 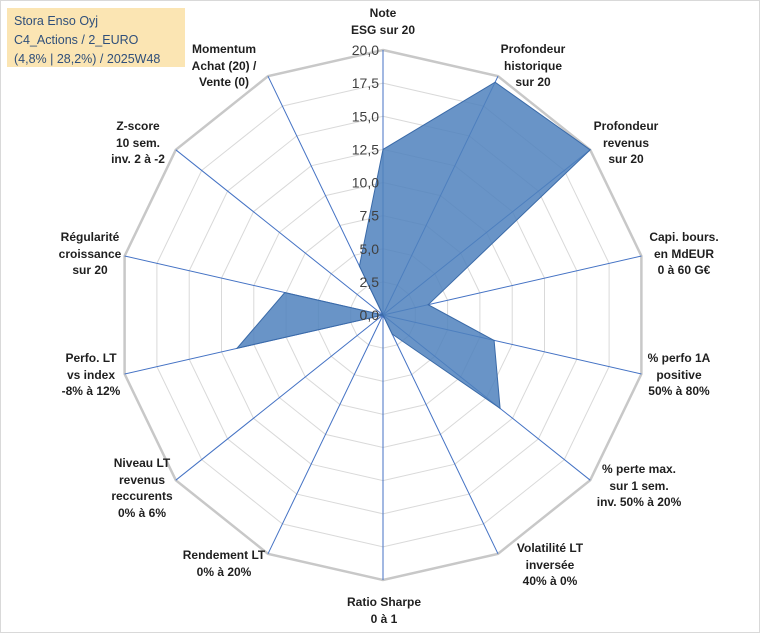 I want to click on axis-label-regularite: Régularité croissance sur 20, so click(x=90, y=253).